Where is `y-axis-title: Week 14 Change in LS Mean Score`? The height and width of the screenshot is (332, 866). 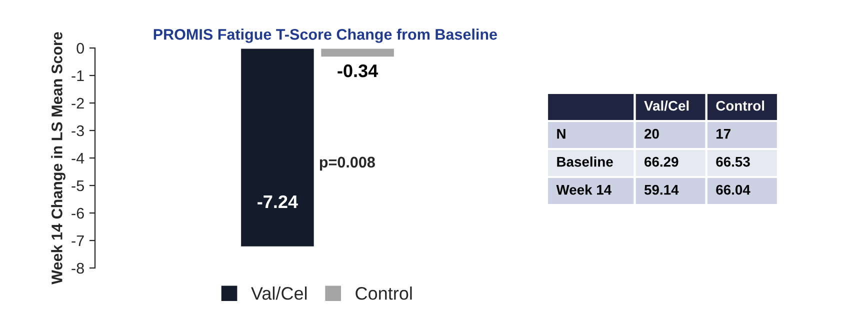
y-axis-title: Week 14 Change in LS Mean Score is located at coordinates (58, 158).